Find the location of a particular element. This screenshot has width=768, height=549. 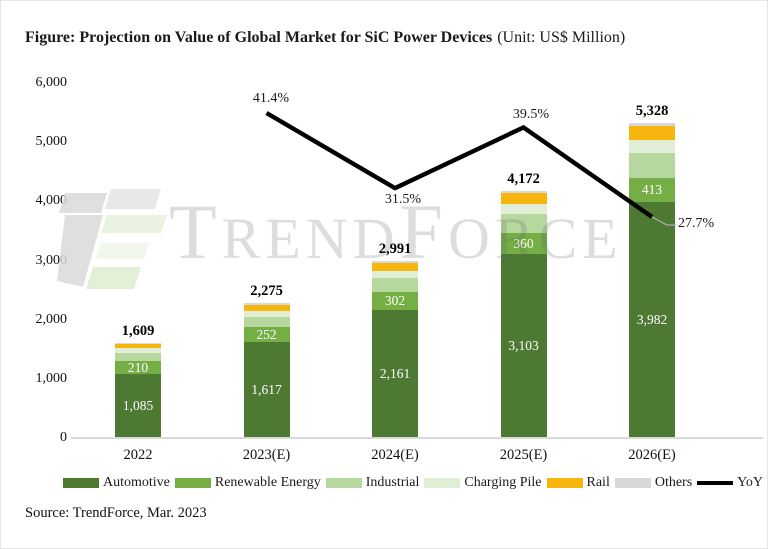

legend-label: Rail is located at coordinates (598, 482).